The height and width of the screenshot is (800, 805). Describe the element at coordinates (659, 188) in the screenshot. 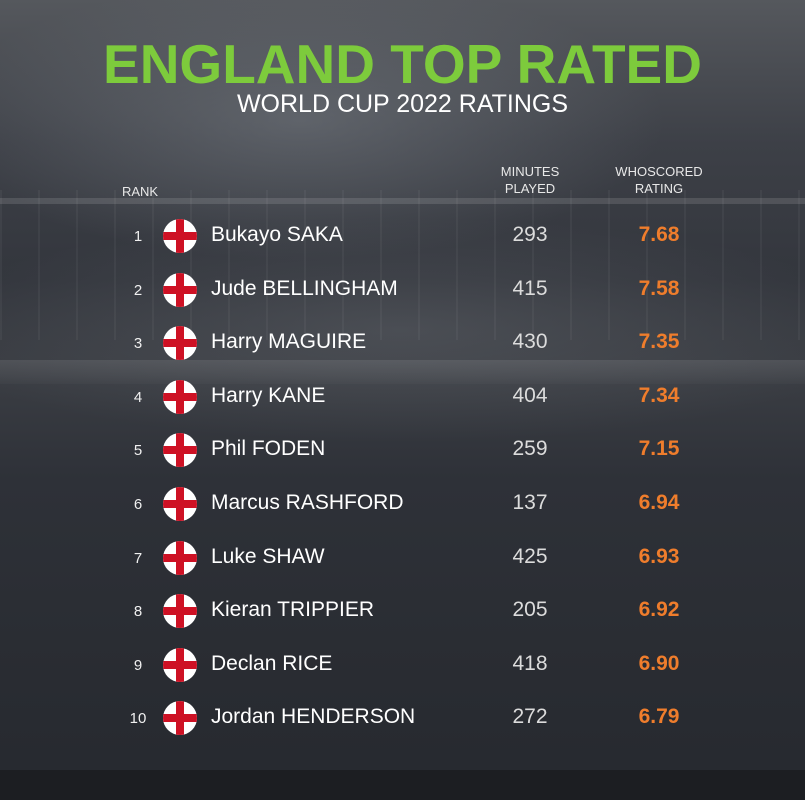

I see `header-rating-line2: RATING` at that location.